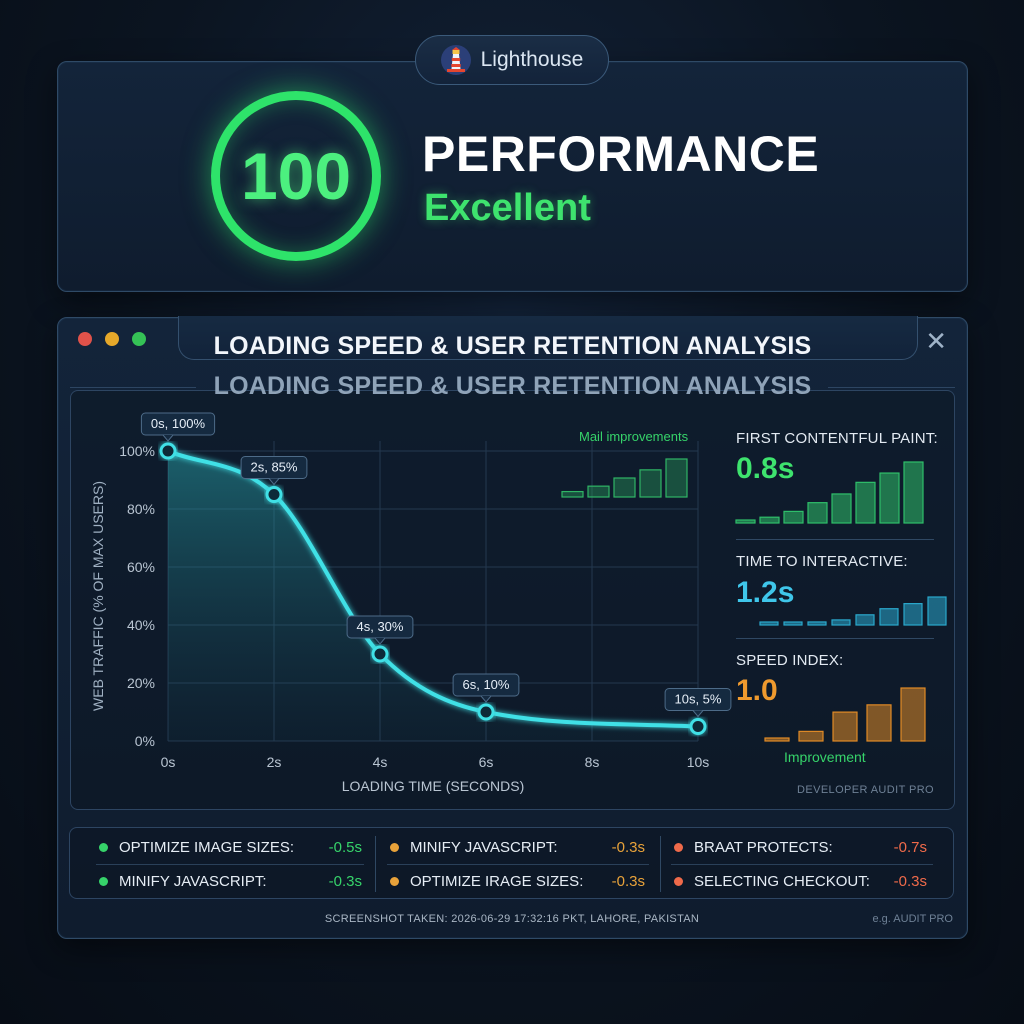  I want to click on improvement-value: -0.7s, so click(910, 847).